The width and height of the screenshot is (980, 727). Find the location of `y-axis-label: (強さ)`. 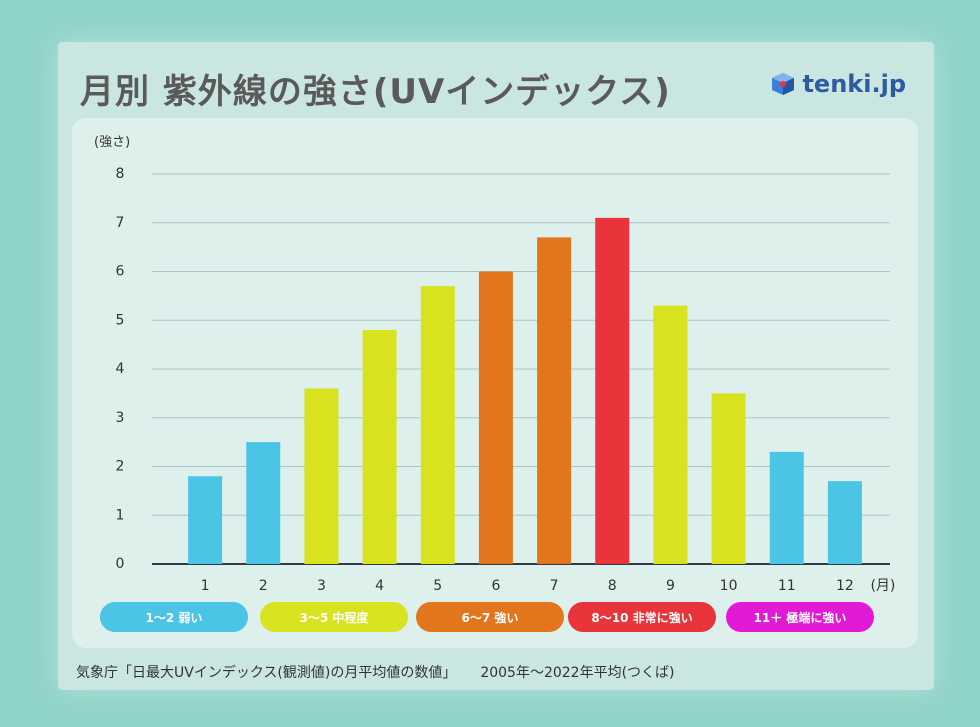

y-axis-label: (強さ) is located at coordinates (112, 142).